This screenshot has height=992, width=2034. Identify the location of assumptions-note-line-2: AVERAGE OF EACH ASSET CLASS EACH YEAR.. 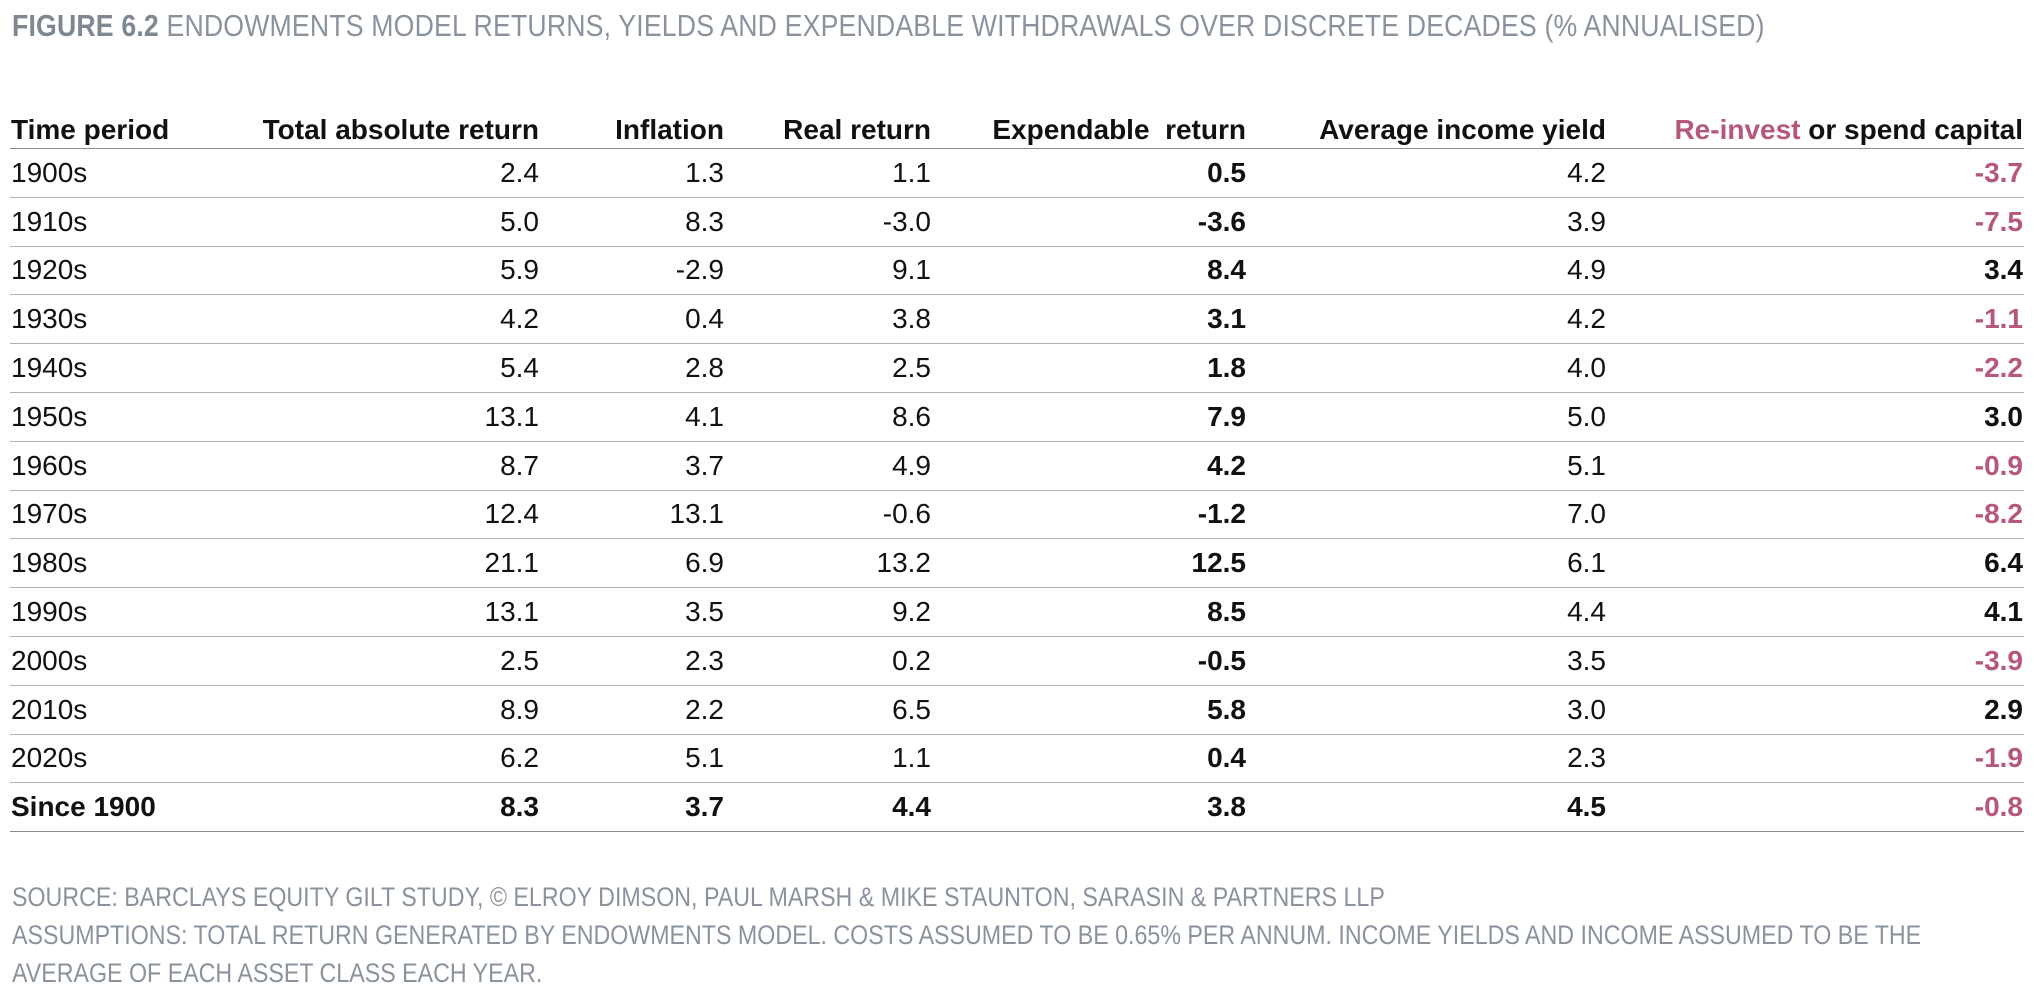
(277, 973).